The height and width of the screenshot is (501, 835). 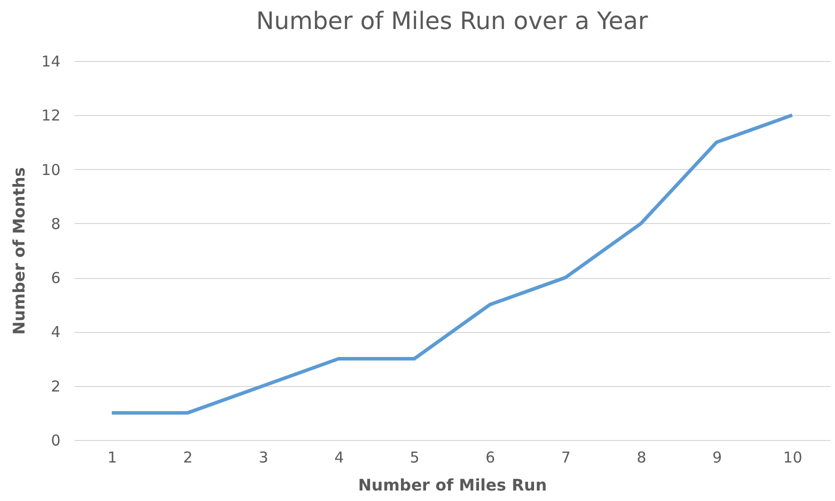 I want to click on x-tick-label: 3, so click(x=263, y=457).